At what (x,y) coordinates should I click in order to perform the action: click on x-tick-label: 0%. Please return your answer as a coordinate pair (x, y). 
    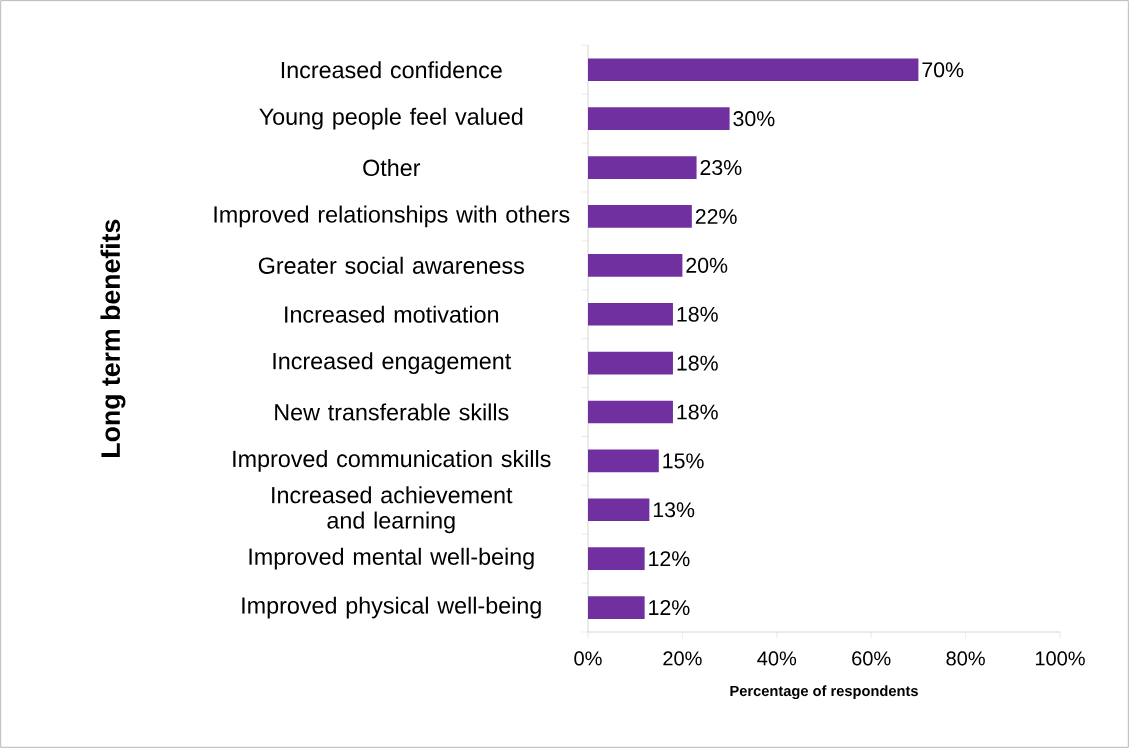
    Looking at the image, I should click on (588, 658).